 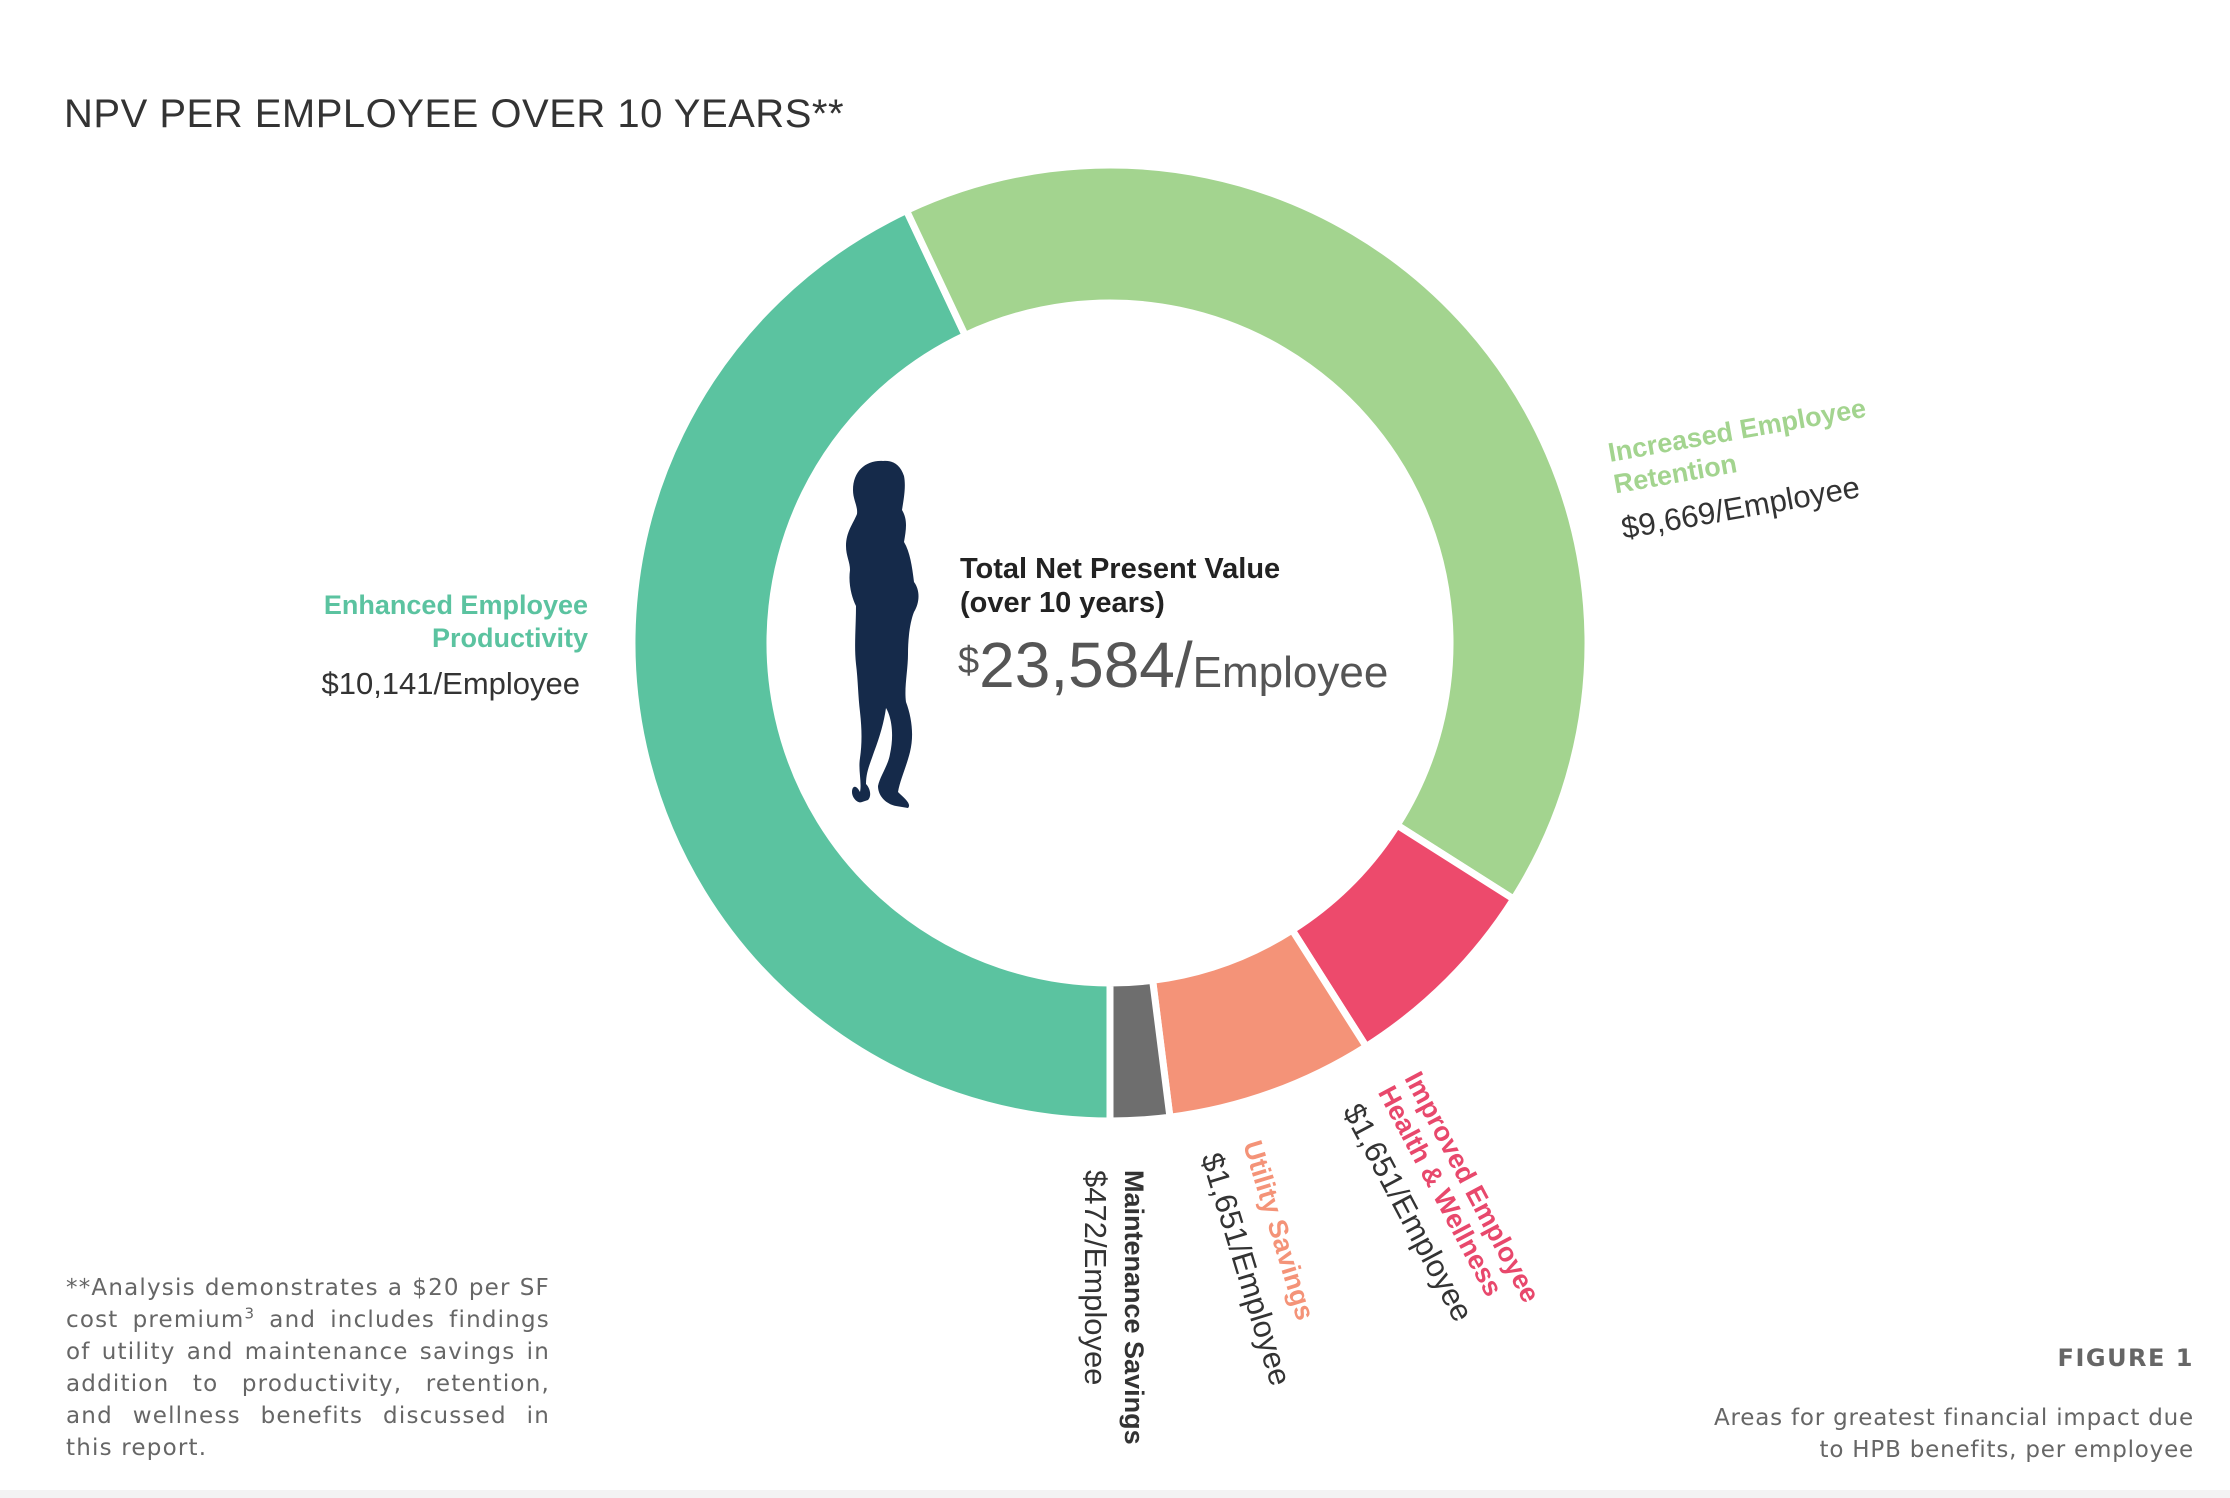 What do you see at coordinates (968, 661) in the screenshot?
I see `center-value-currency: $` at bounding box center [968, 661].